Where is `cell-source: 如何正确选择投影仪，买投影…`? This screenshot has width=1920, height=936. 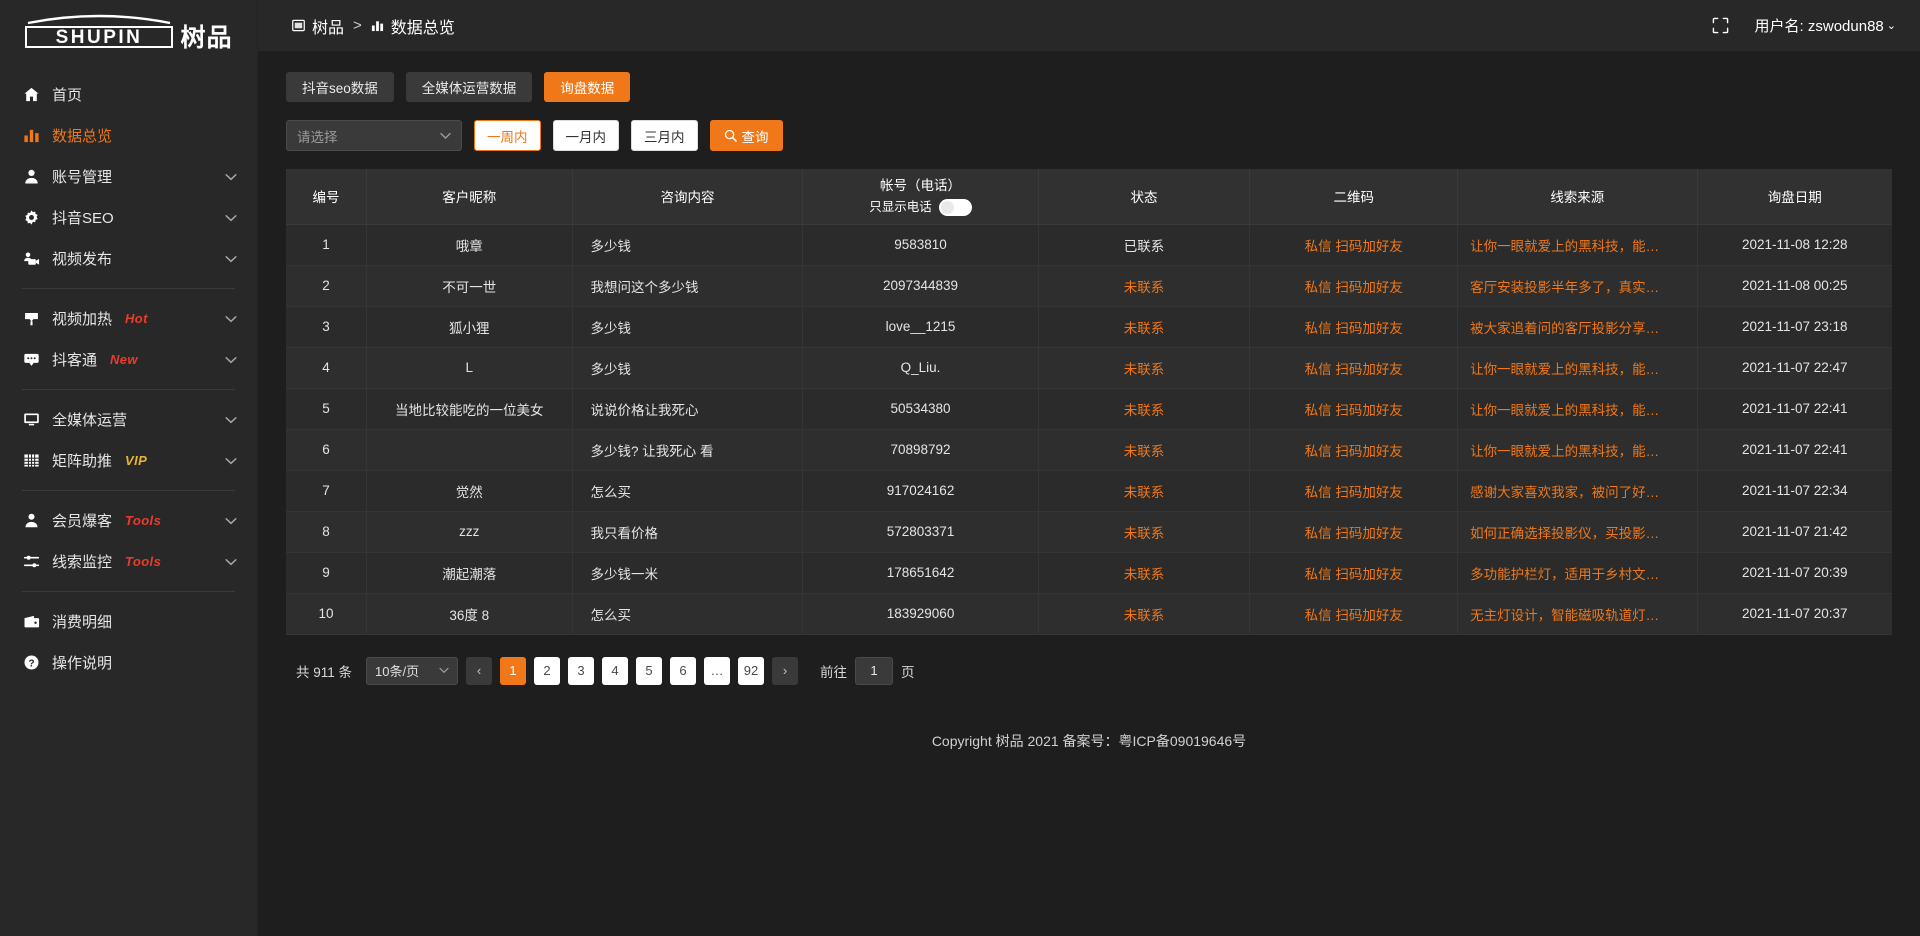 cell-source: 如何正确选择投影仪，买投影… is located at coordinates (1577, 532).